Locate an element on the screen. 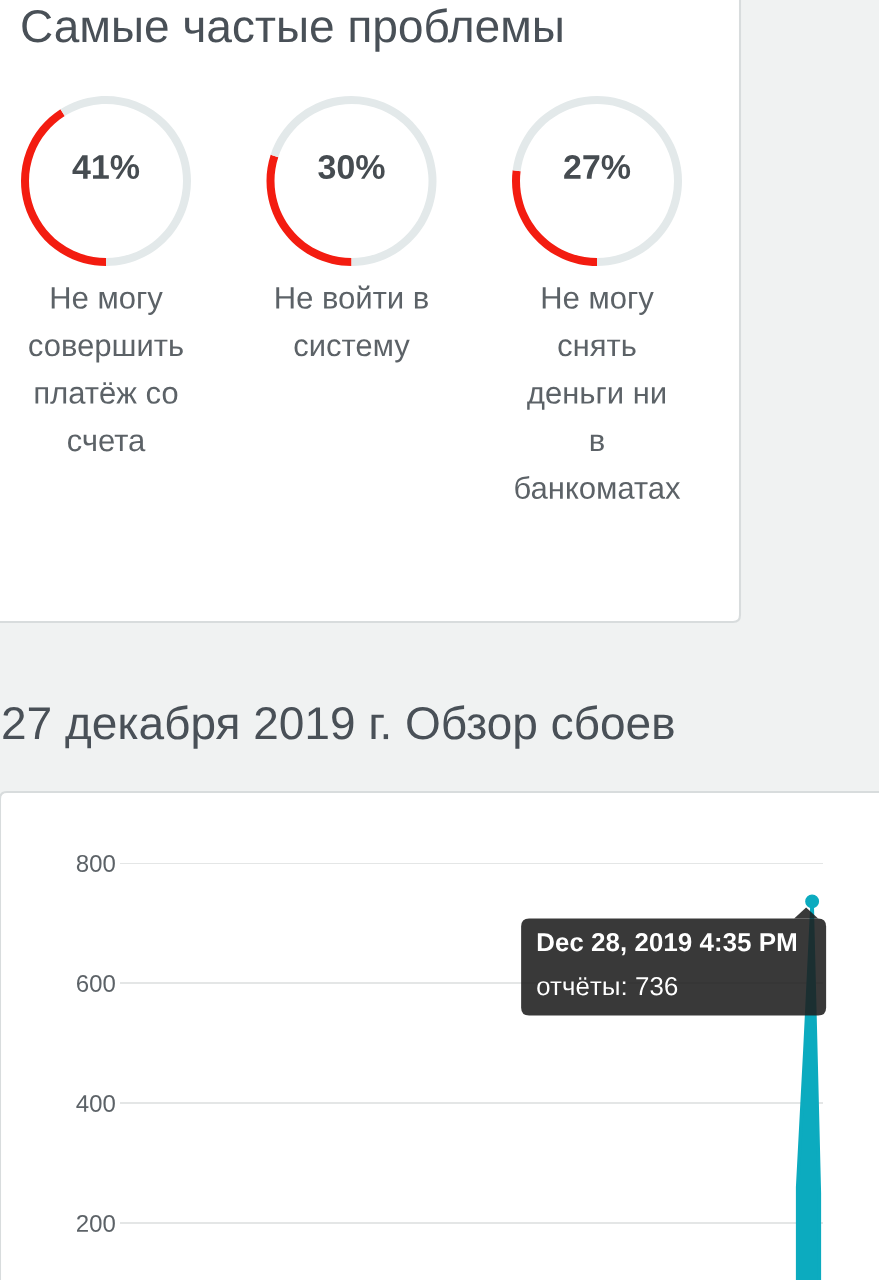 This screenshot has height=1280, width=879. y-tick-label: 200 is located at coordinates (96, 1223).